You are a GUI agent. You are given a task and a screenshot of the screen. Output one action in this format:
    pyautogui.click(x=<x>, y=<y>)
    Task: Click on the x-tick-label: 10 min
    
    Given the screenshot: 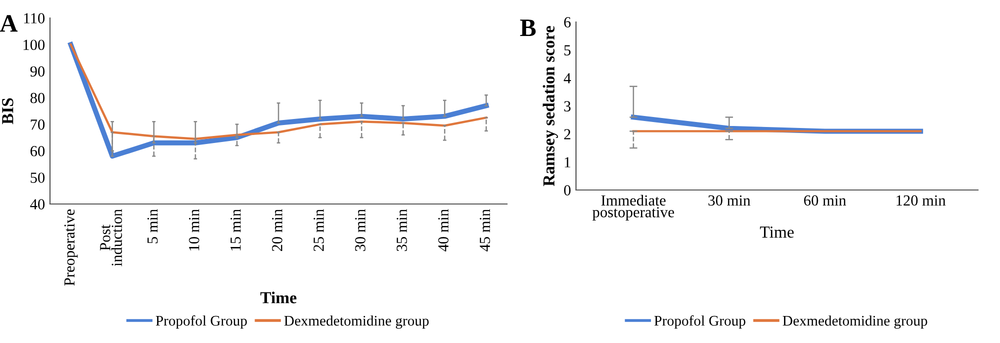 What is the action you would take?
    pyautogui.click(x=194, y=229)
    